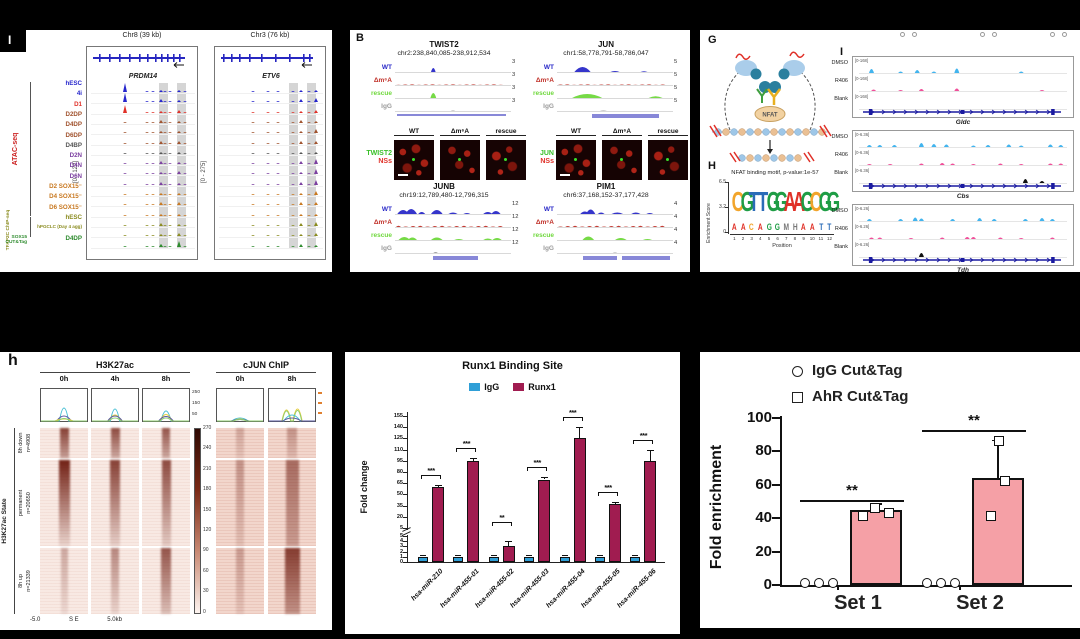  Describe the element at coordinates (515, 204) in the screenshot. I see `b-track-scale: 12` at that location.